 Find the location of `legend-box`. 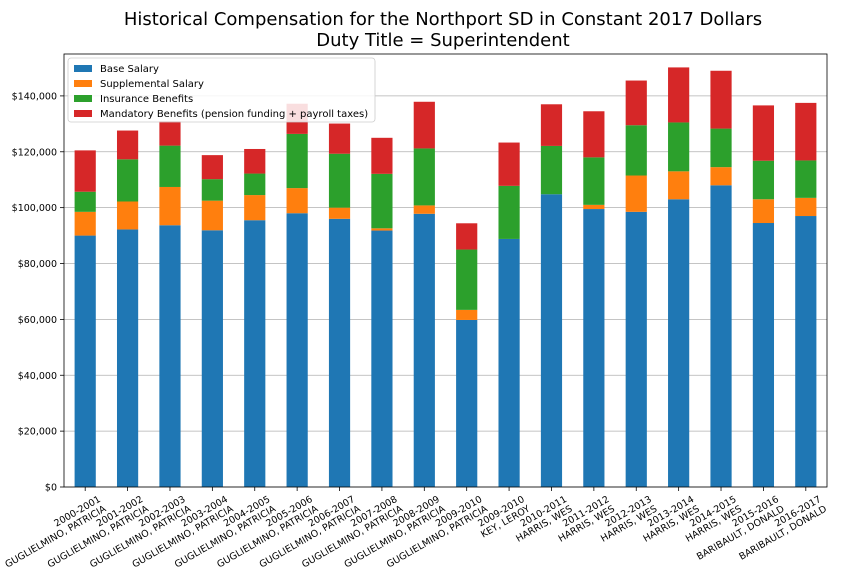

legend-box is located at coordinates (221, 90).